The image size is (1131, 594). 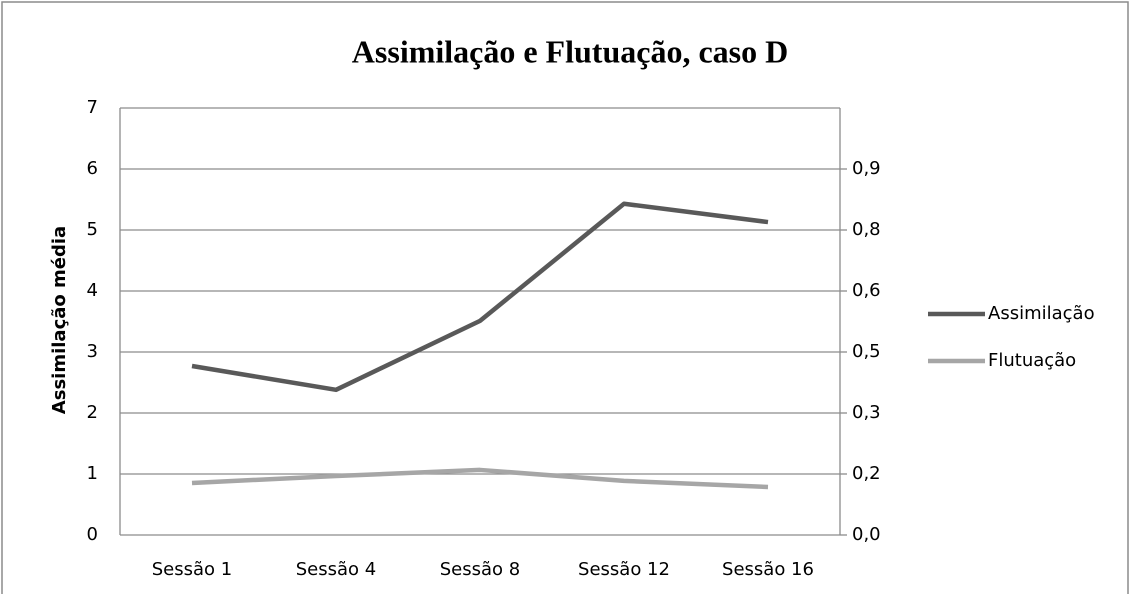 I want to click on y-tick-label: 4, so click(x=92, y=290).